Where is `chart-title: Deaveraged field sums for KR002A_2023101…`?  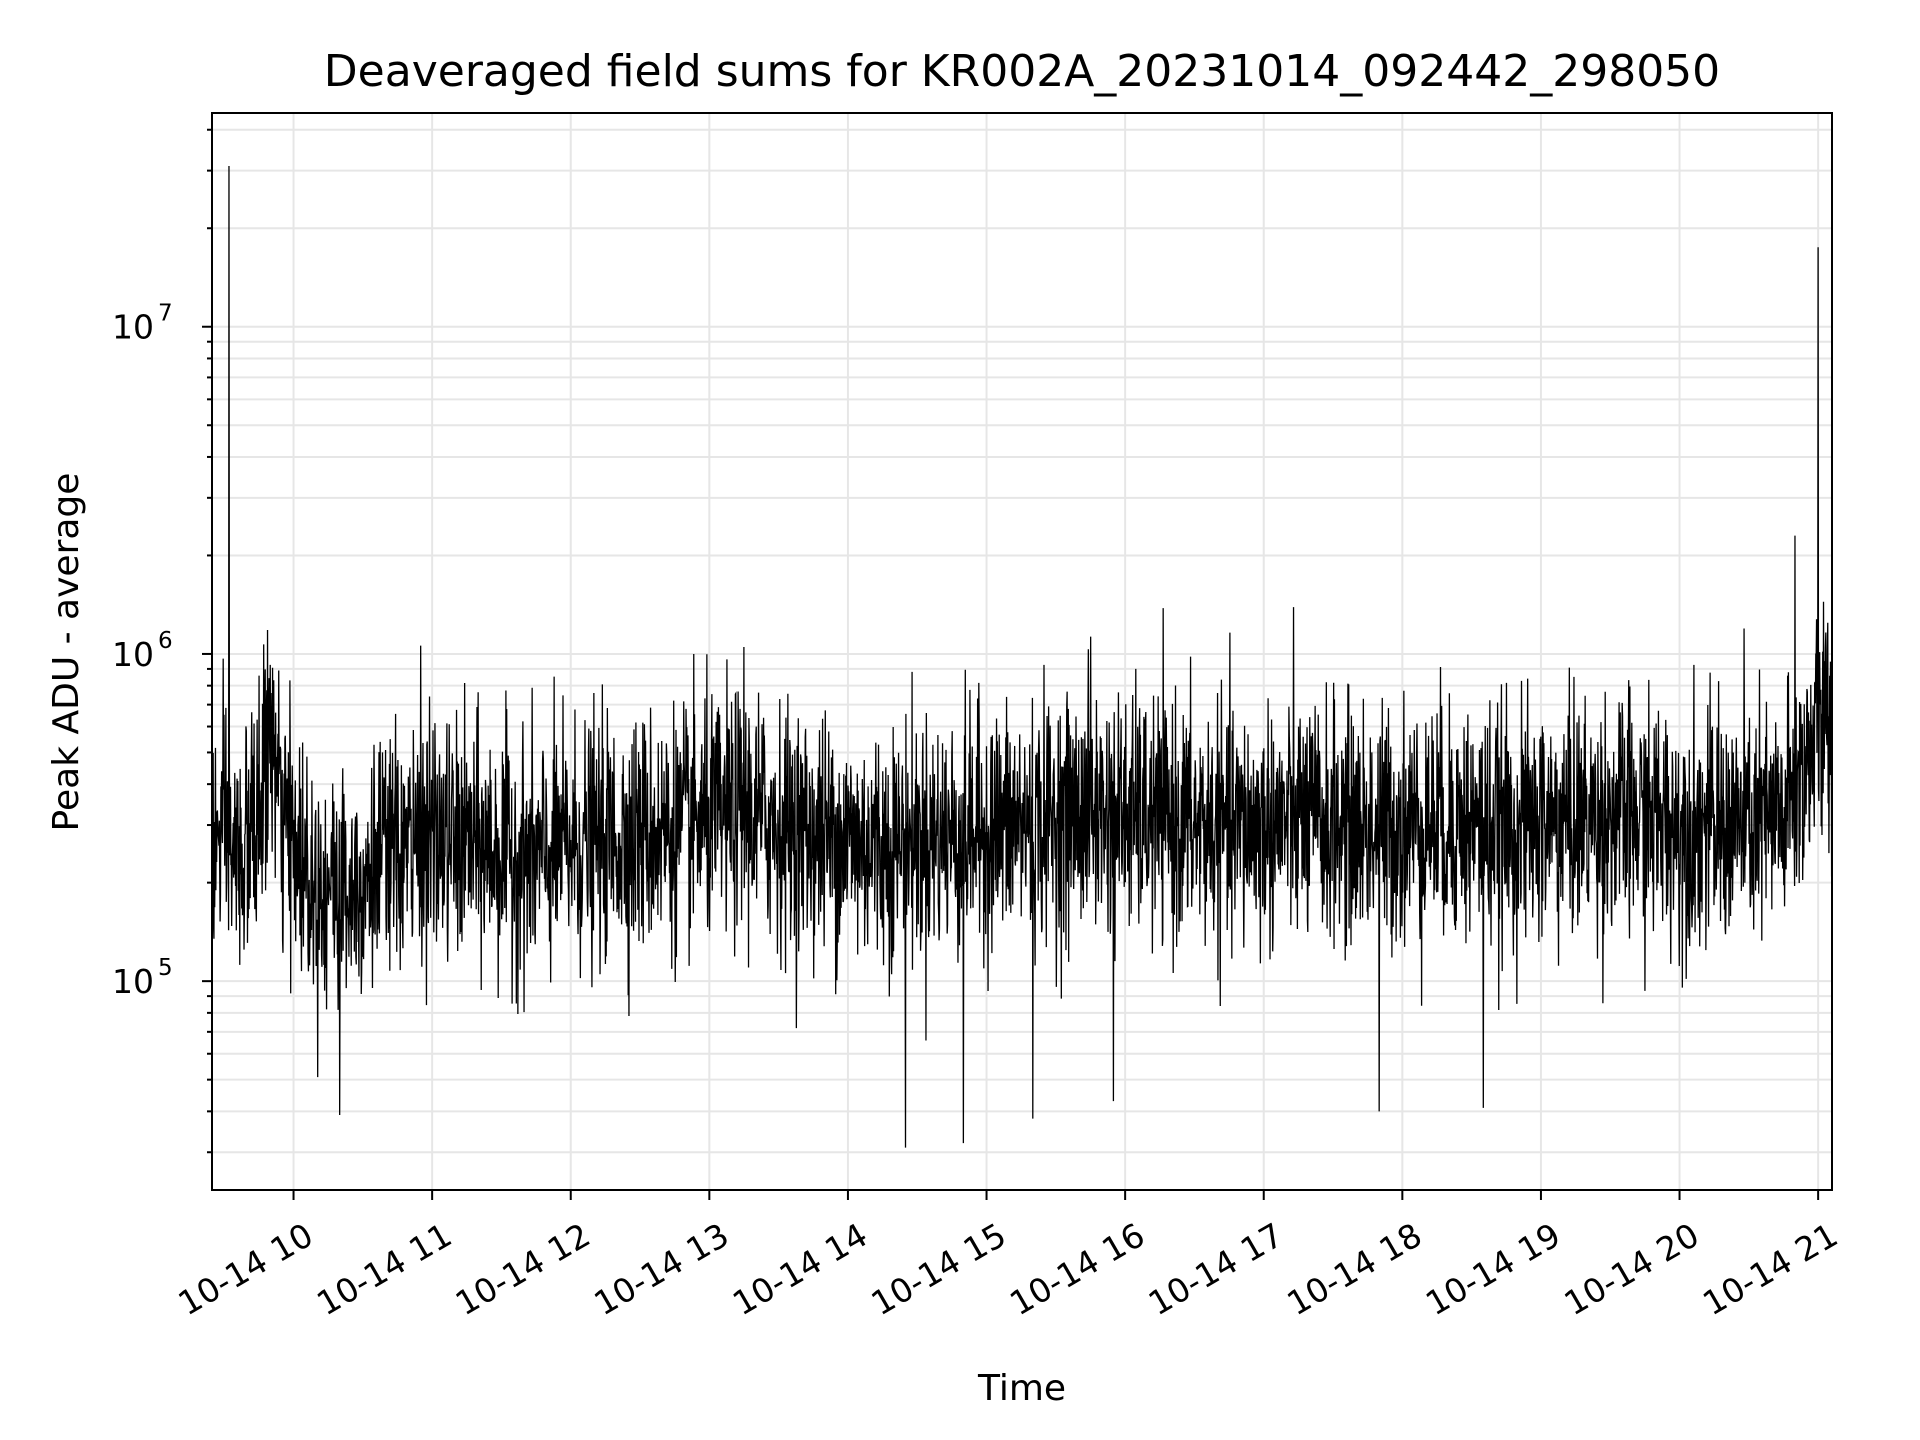
chart-title: Deaveraged field sums for KR002A_2023101… is located at coordinates (1022, 71).